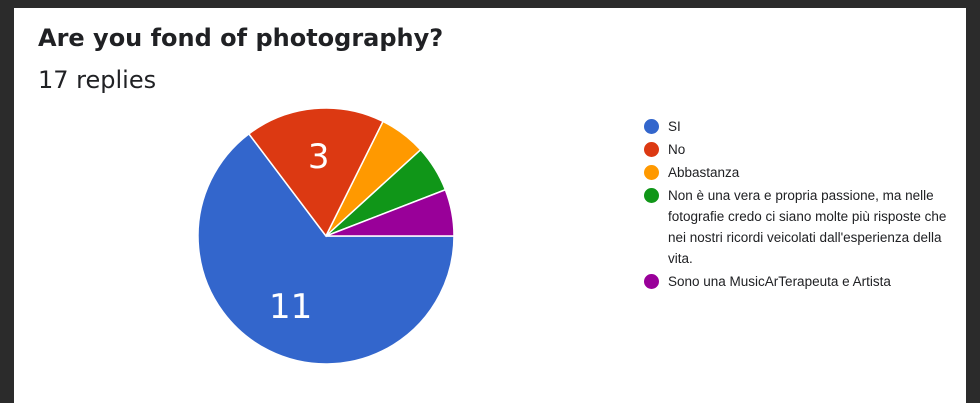 The height and width of the screenshot is (403, 980). I want to click on legend-label: No, so click(677, 149).